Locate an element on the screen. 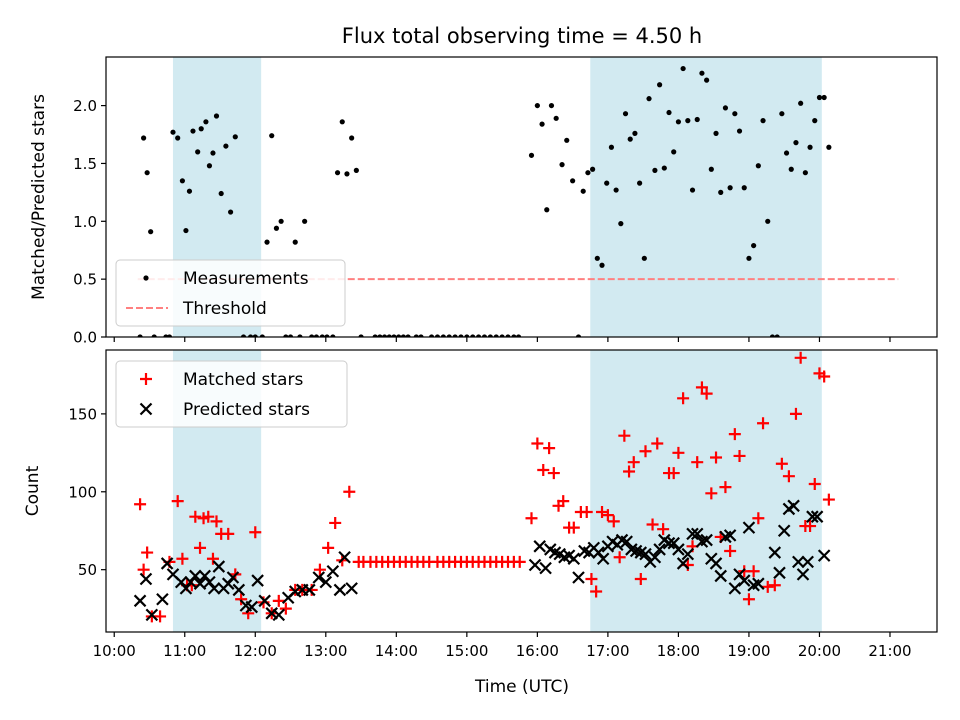  x-axis-label: Time (UTC) is located at coordinates (521, 687).